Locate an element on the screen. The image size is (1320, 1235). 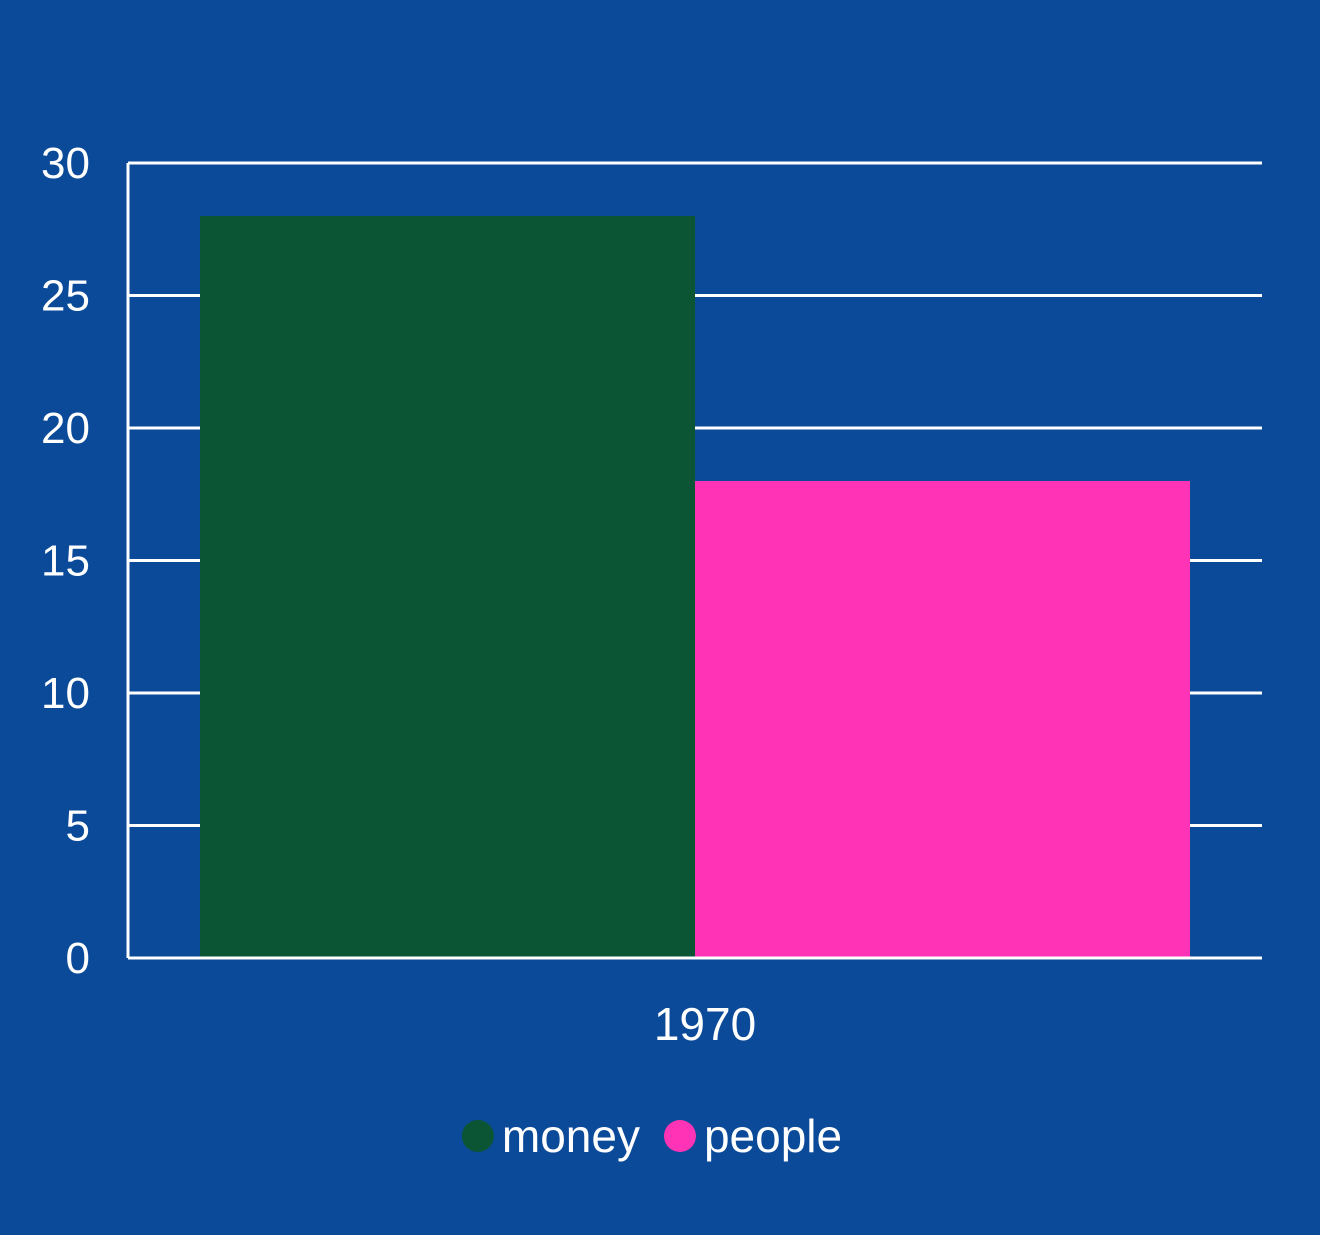
y-tick-label-20: 20 is located at coordinates (65, 428).